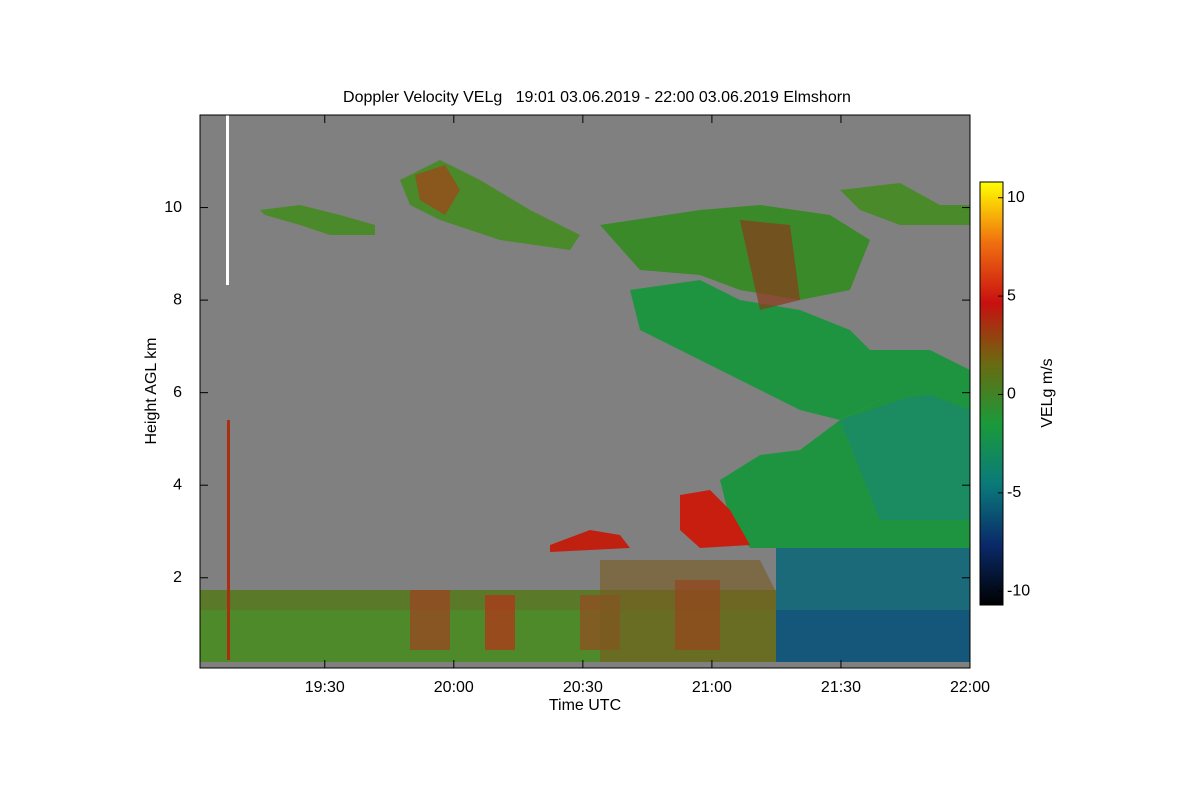 This screenshot has height=800, width=1200. Describe the element at coordinates (905, 455) in the screenshot. I see `mid-cloud` at that location.